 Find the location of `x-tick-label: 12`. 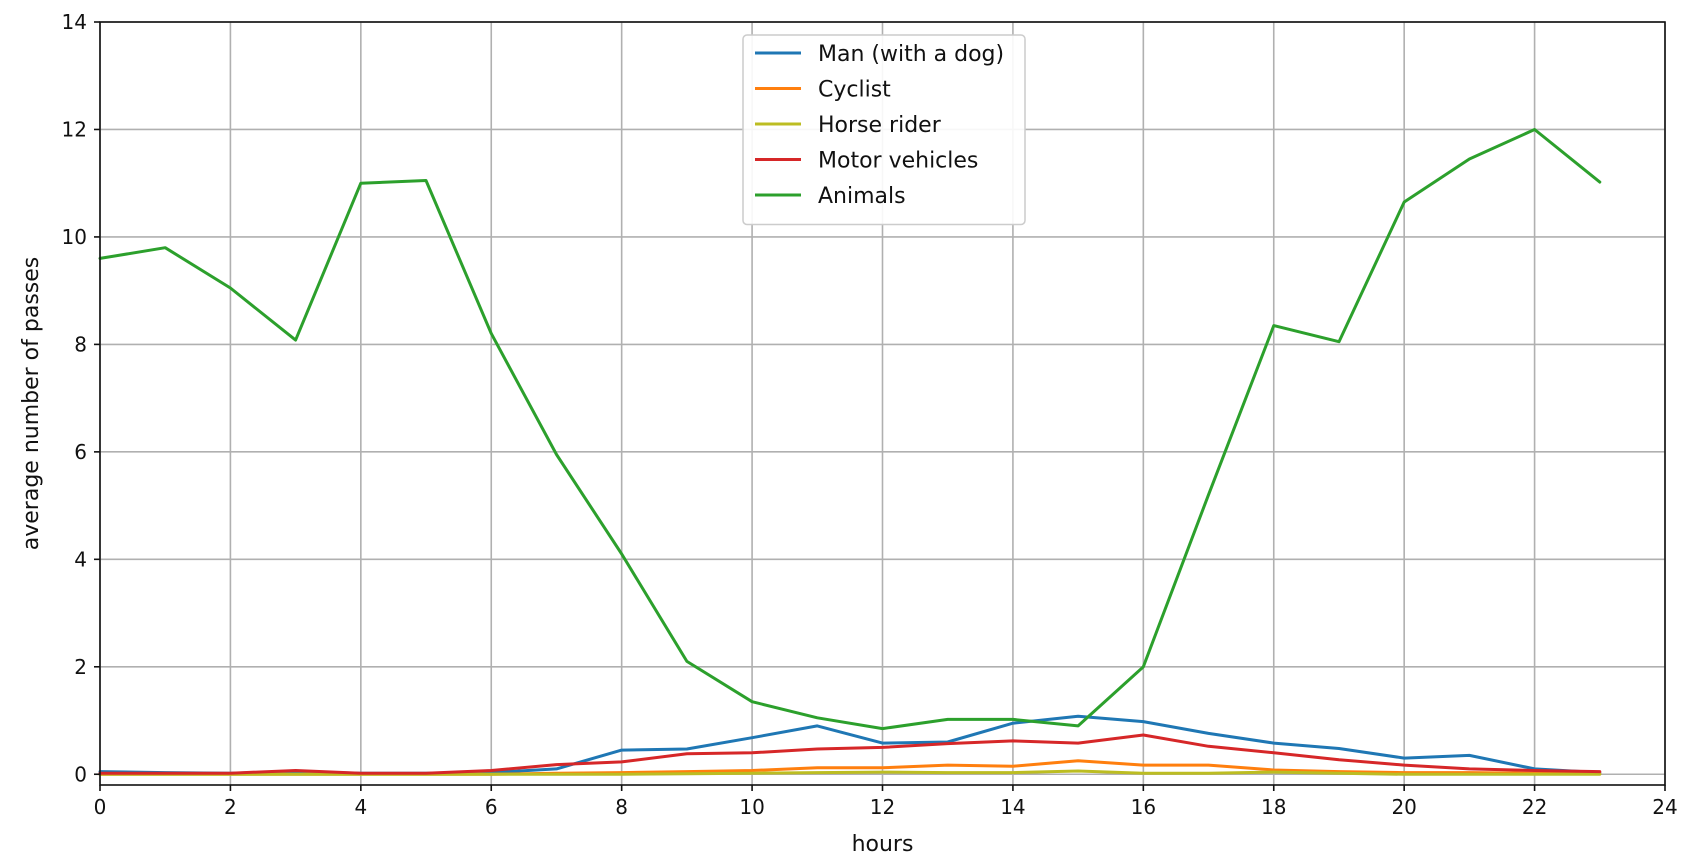

x-tick-label: 12 is located at coordinates (882, 807).